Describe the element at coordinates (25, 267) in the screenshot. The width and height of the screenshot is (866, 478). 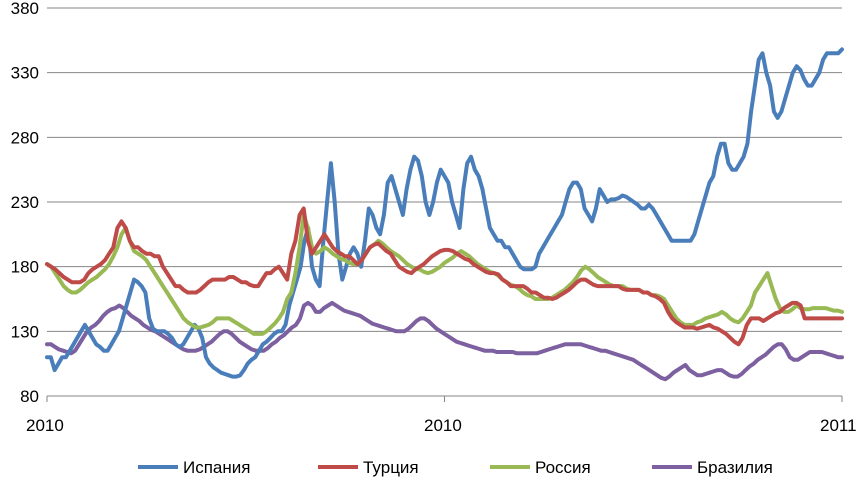
I see `y-tick-label: 180` at that location.